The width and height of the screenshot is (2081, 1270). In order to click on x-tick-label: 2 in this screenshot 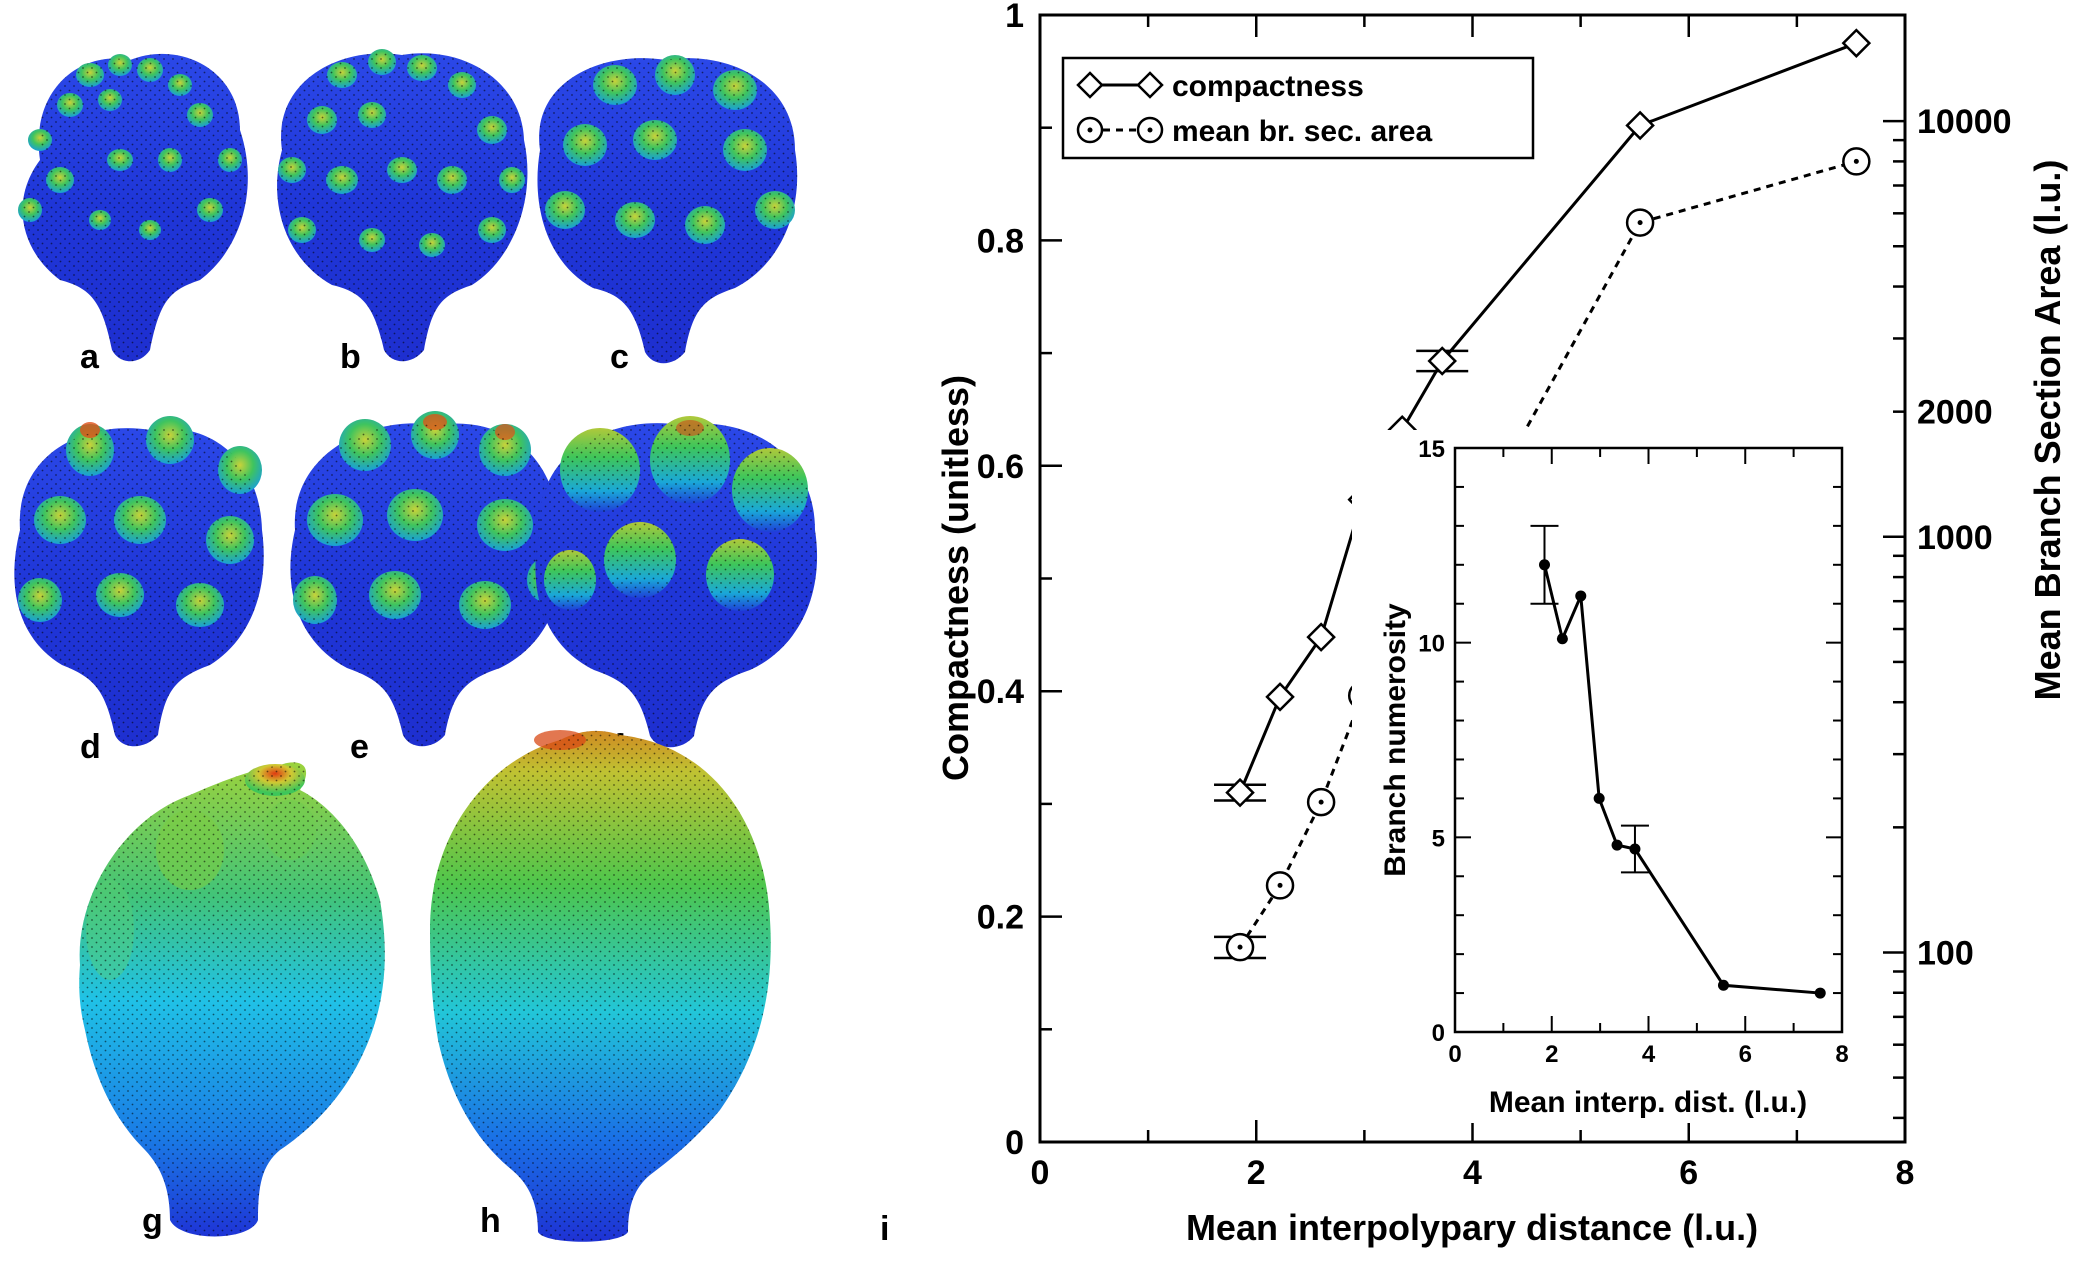, I will do `click(1256, 1173)`.